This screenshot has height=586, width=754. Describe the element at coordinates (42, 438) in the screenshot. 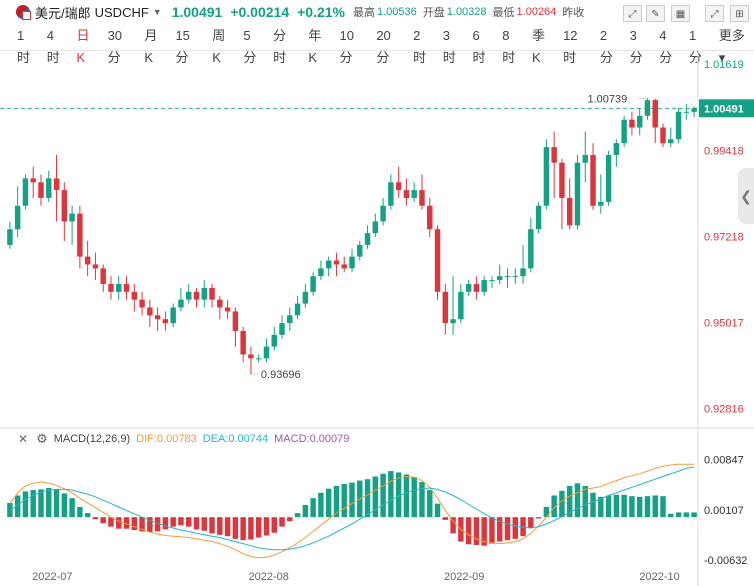

I see `gear-icon: ⚙` at that location.